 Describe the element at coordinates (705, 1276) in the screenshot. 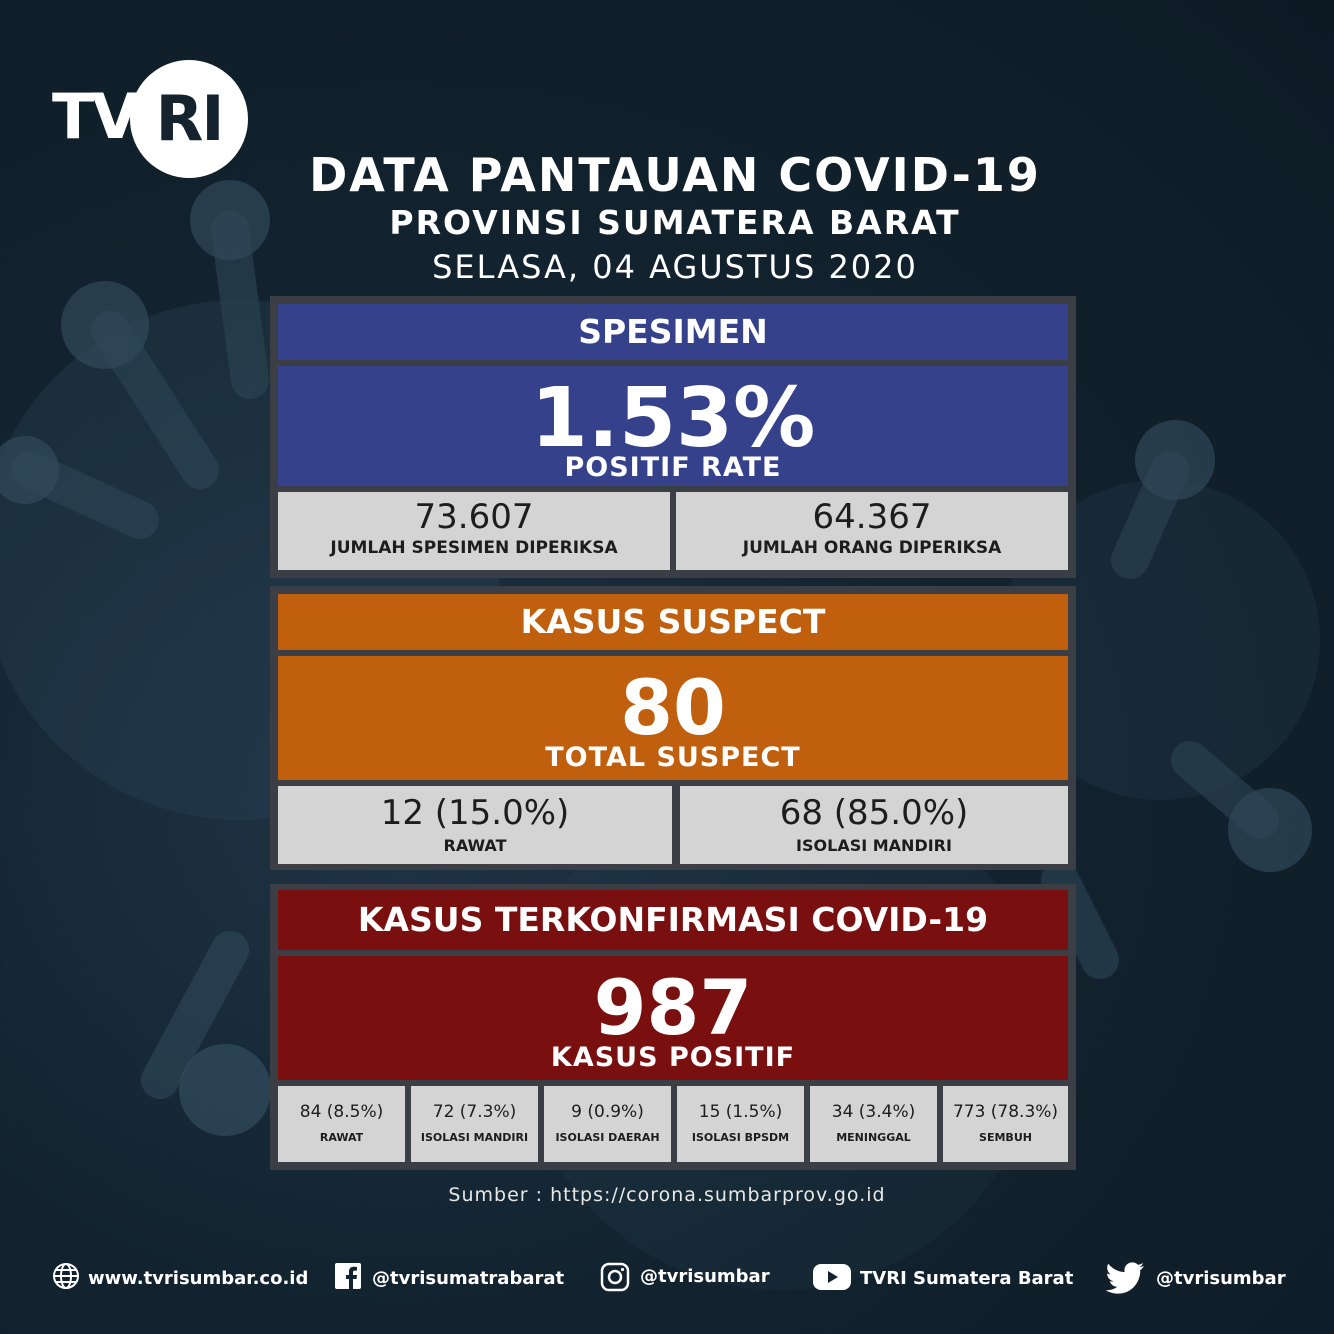

I see `instagram-handle: @tvrisumbar` at that location.